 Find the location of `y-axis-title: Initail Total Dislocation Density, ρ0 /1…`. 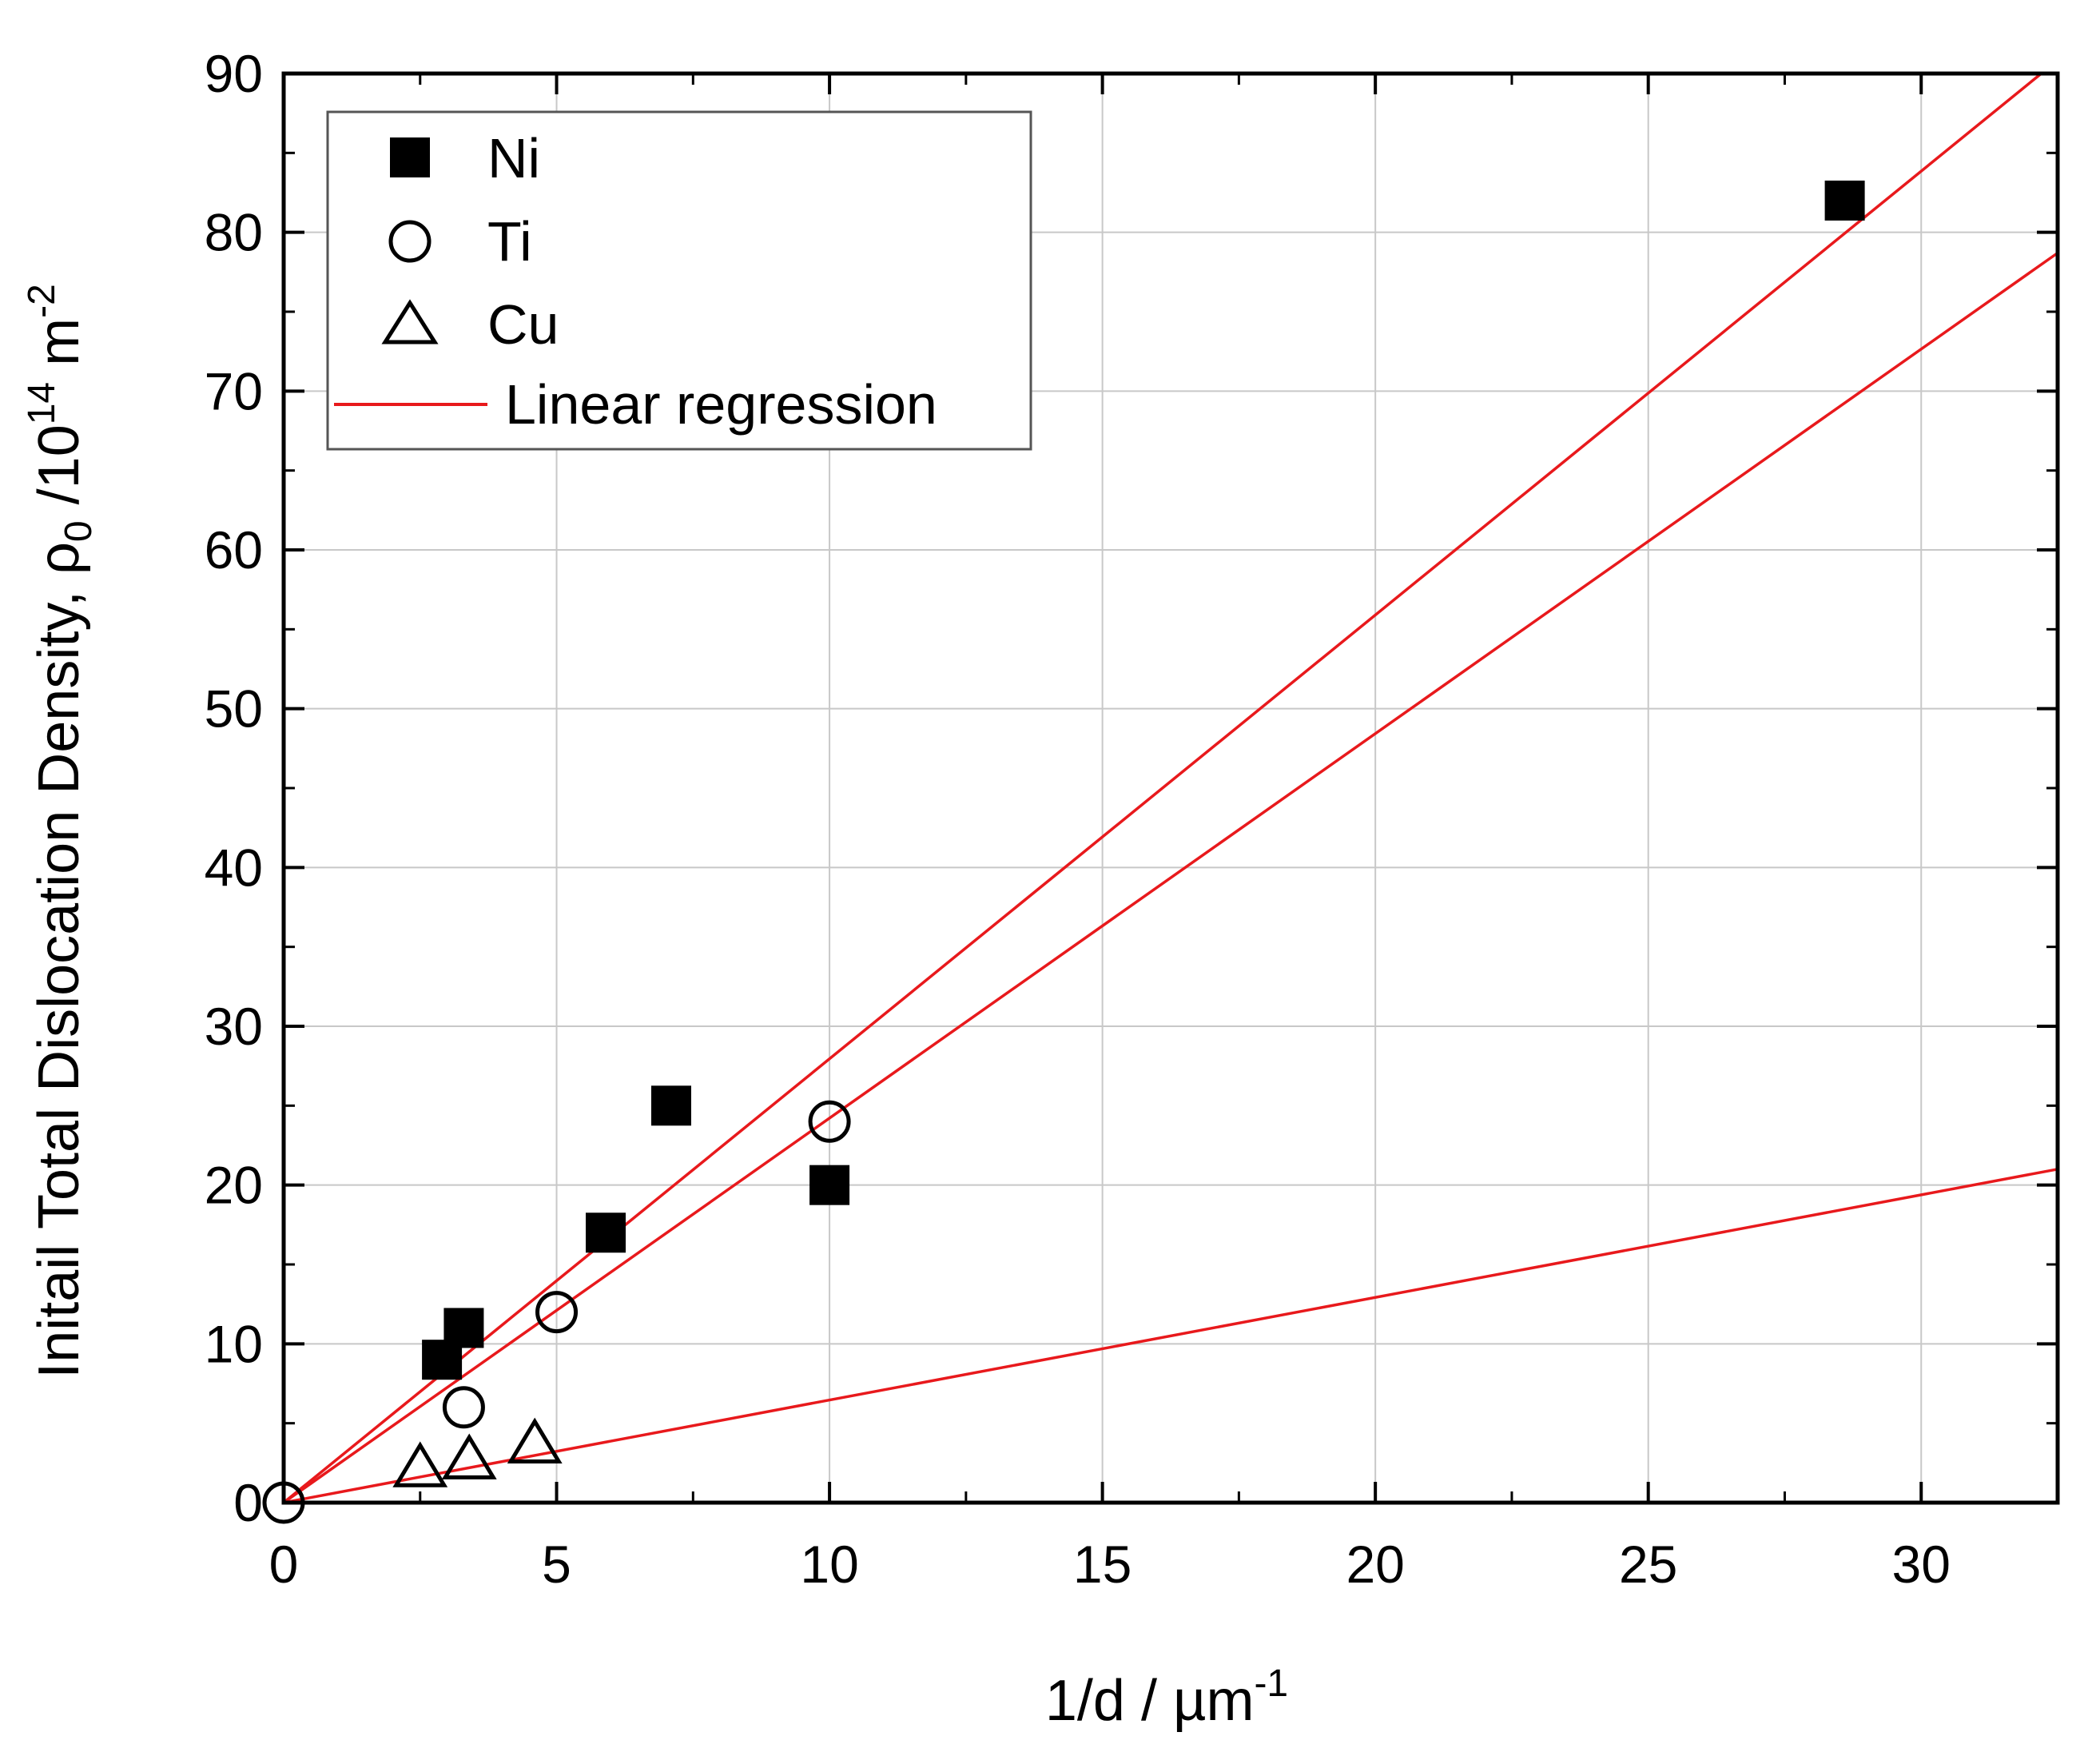

y-axis-title: Initail Total Dislocation Density, ρ0 /1… is located at coordinates (60, 831).